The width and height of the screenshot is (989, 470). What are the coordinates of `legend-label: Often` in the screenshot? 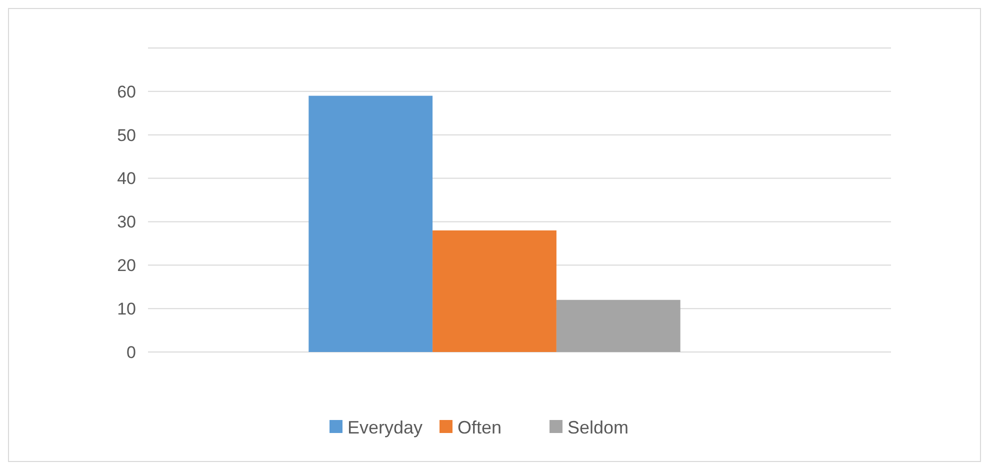 It's located at (480, 427).